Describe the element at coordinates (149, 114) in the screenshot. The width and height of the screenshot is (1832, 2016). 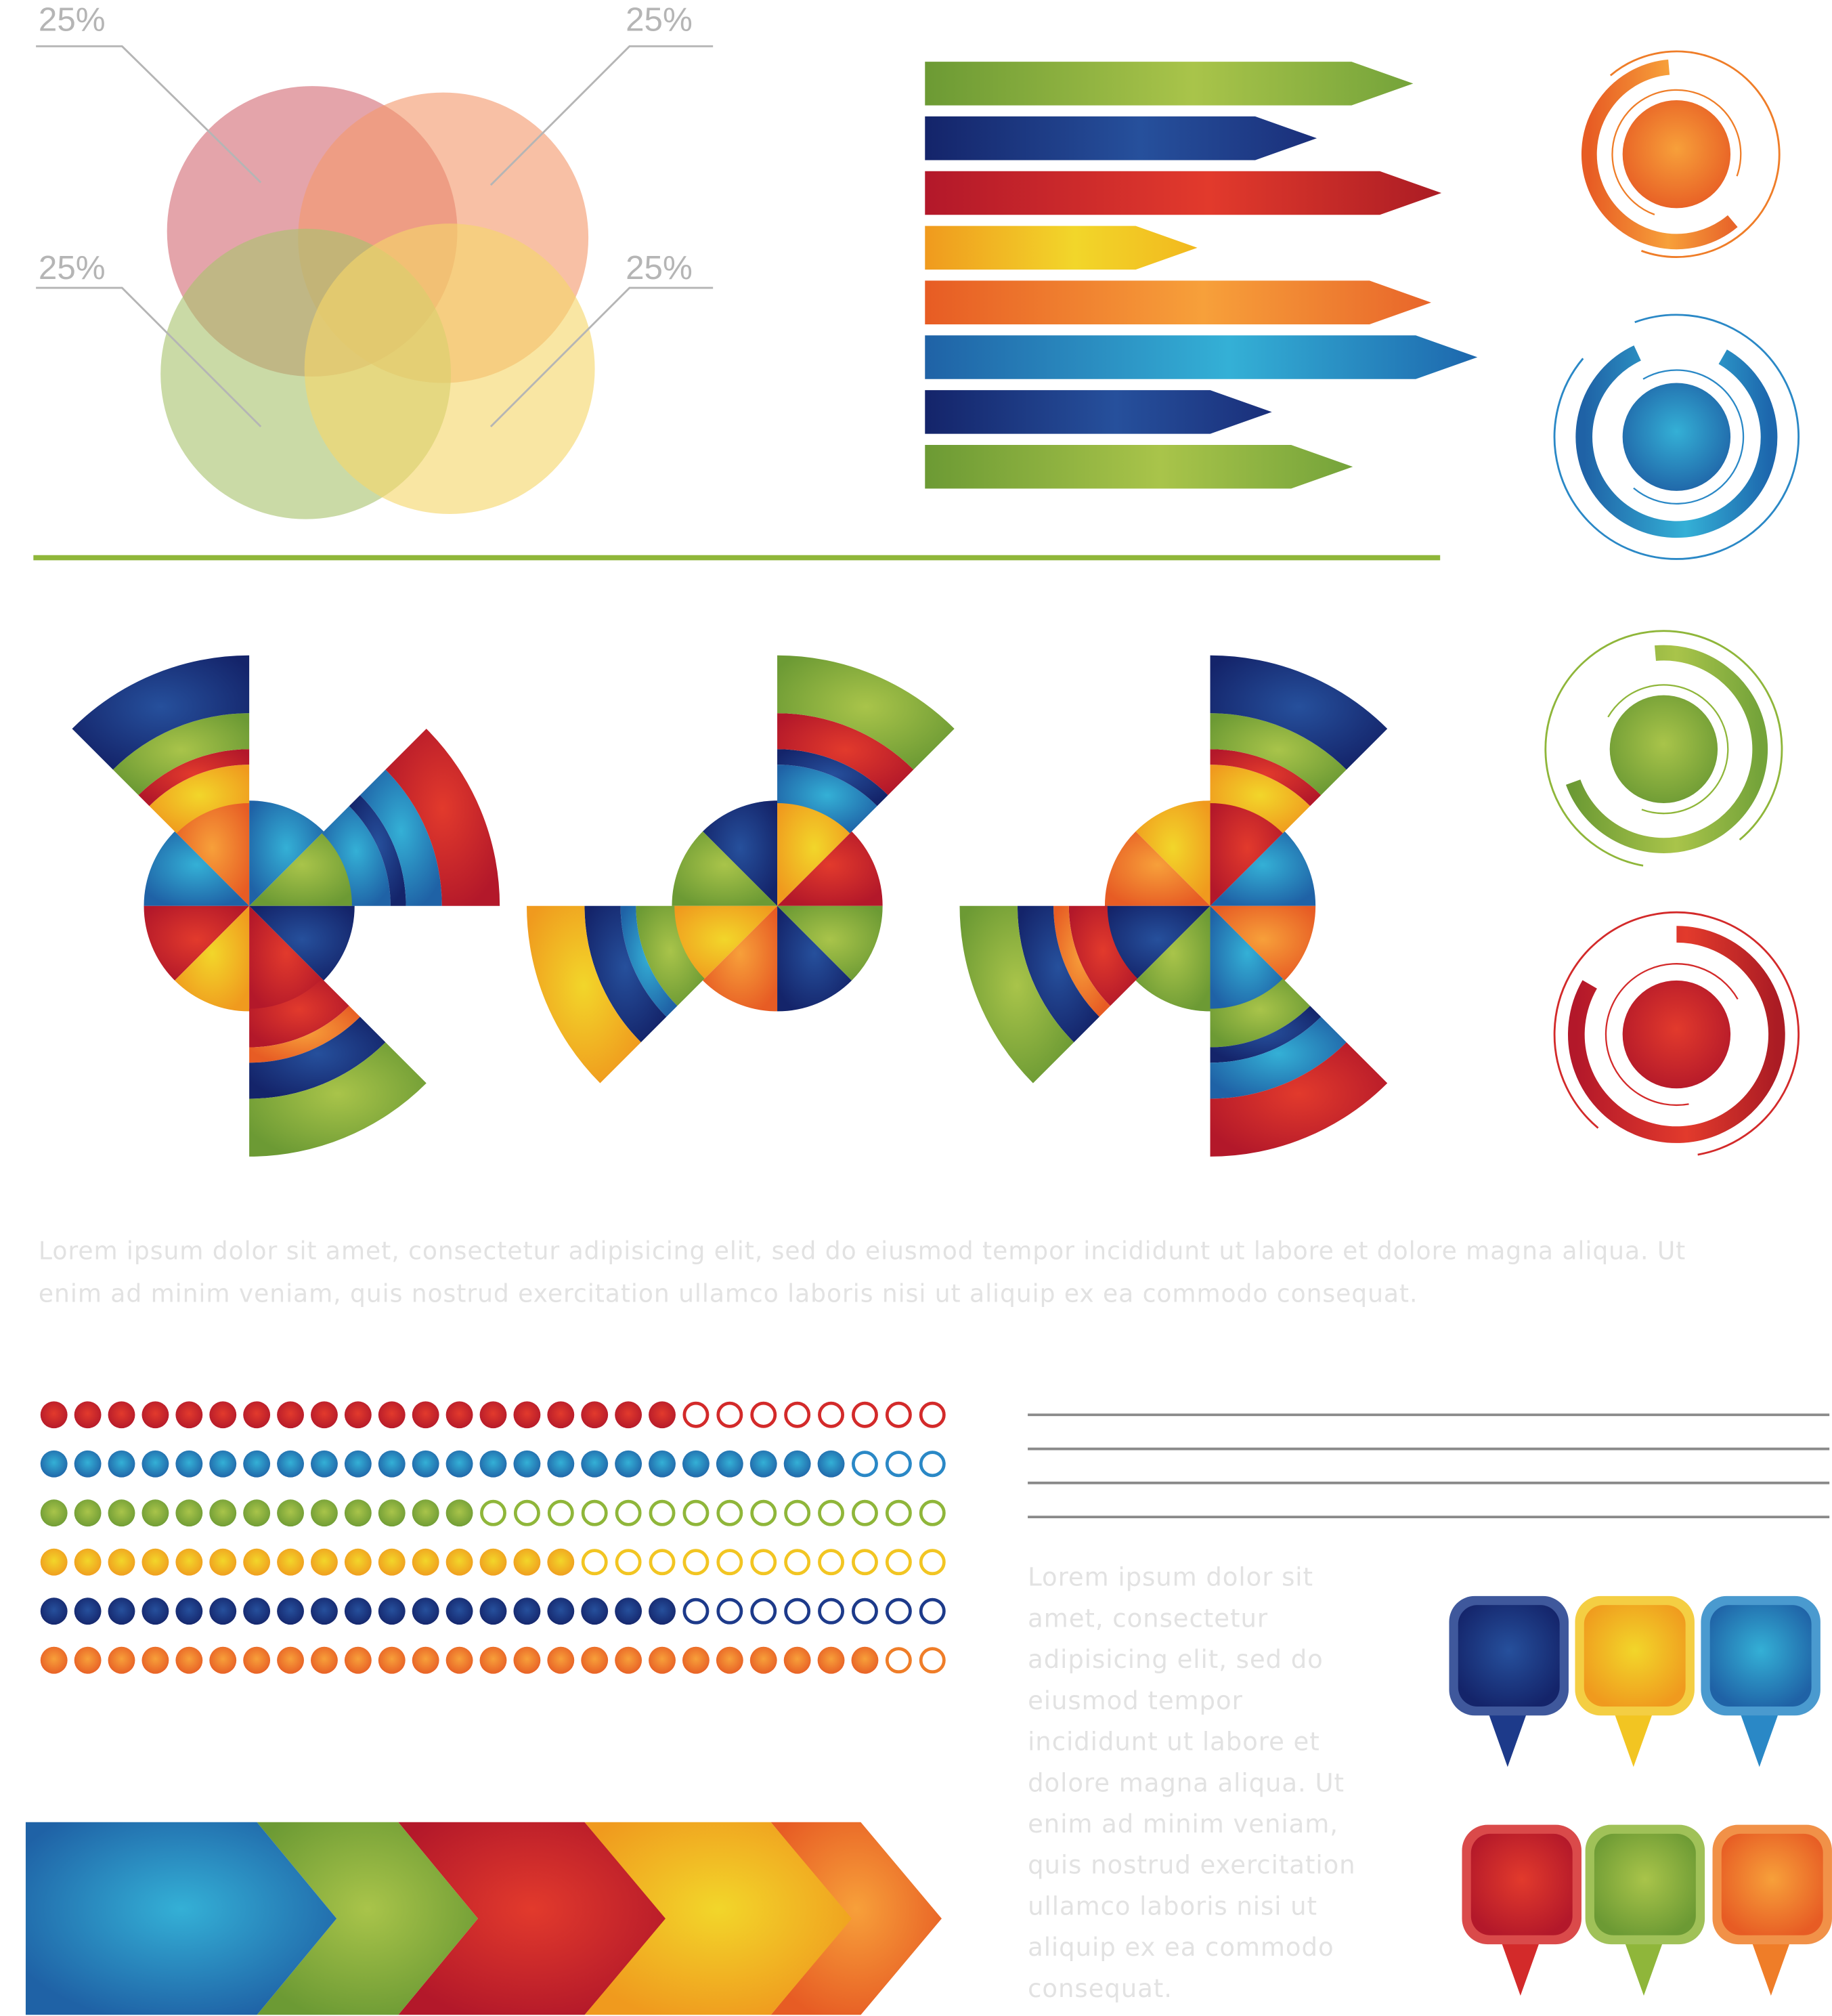
I see `venn-leader-line-top-left` at that location.